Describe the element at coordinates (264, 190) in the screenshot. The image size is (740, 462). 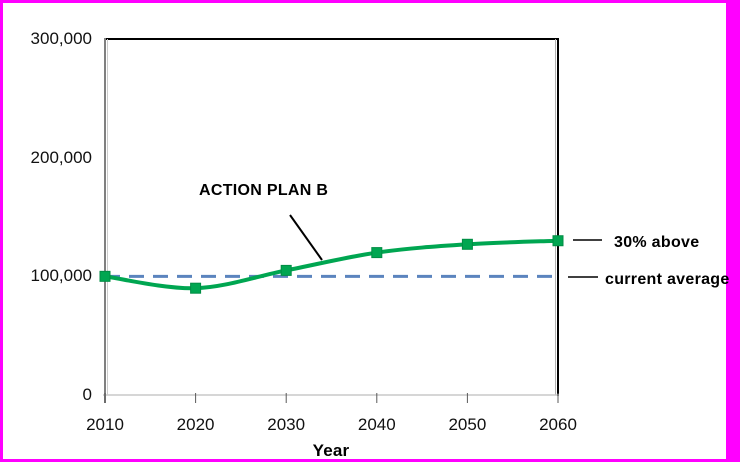
I see `annotation-action-plan-b: ACTION PLAN B` at that location.